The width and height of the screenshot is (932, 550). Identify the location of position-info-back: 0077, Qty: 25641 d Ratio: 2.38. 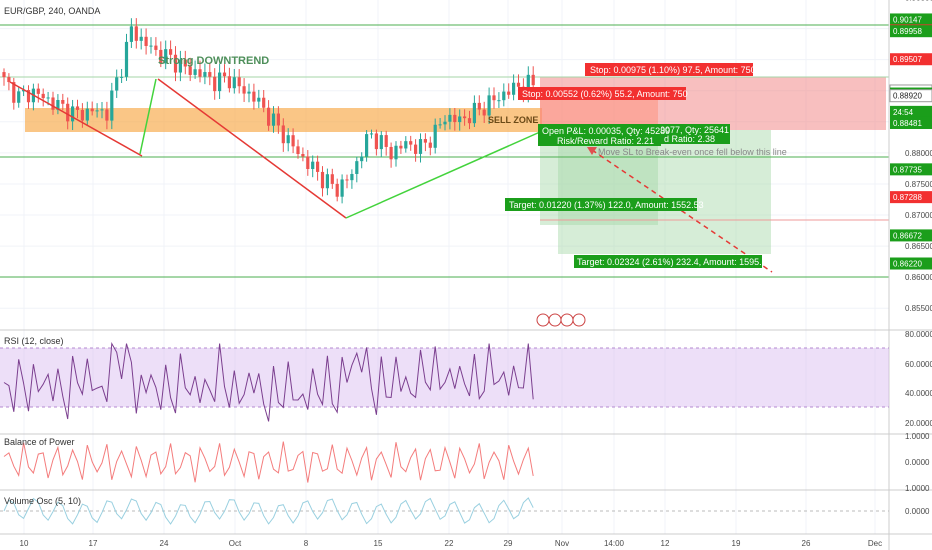
(694, 134).